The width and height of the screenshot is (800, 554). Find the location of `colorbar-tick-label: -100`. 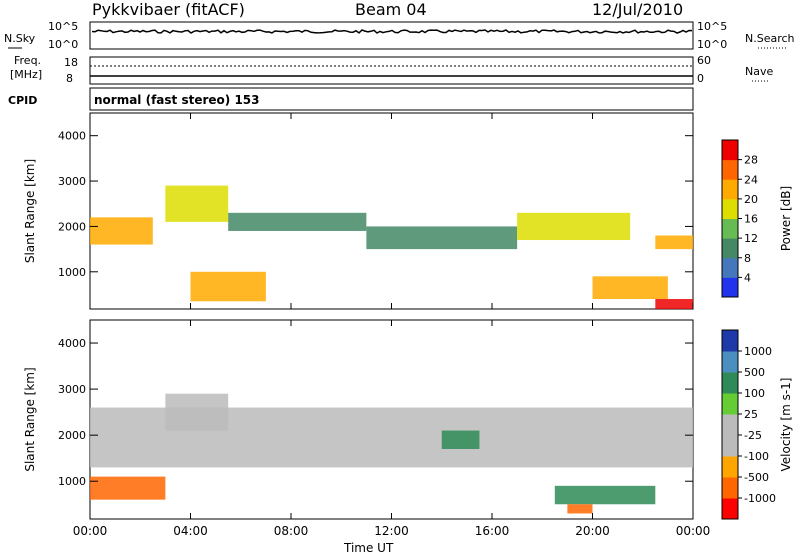

colorbar-tick-label: -100 is located at coordinates (756, 456).